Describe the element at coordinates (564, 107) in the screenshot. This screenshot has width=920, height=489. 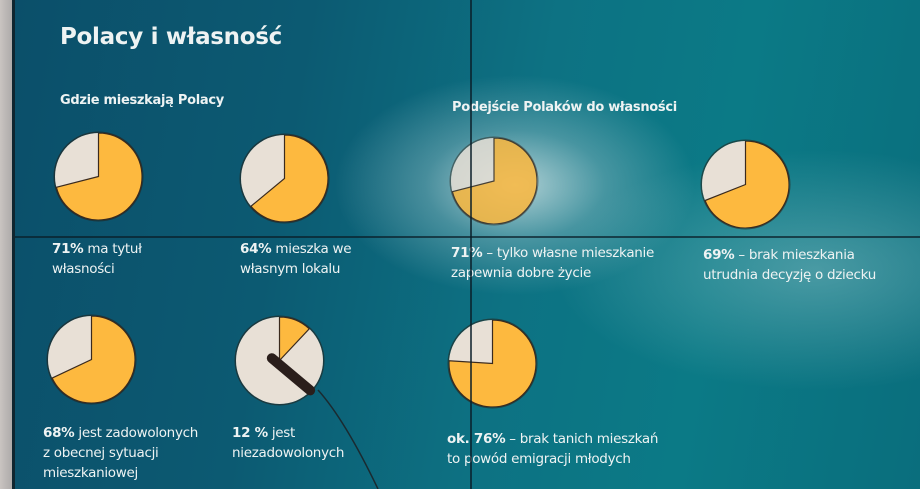
I see `section-title-right: Podejście Polaków do własności` at that location.